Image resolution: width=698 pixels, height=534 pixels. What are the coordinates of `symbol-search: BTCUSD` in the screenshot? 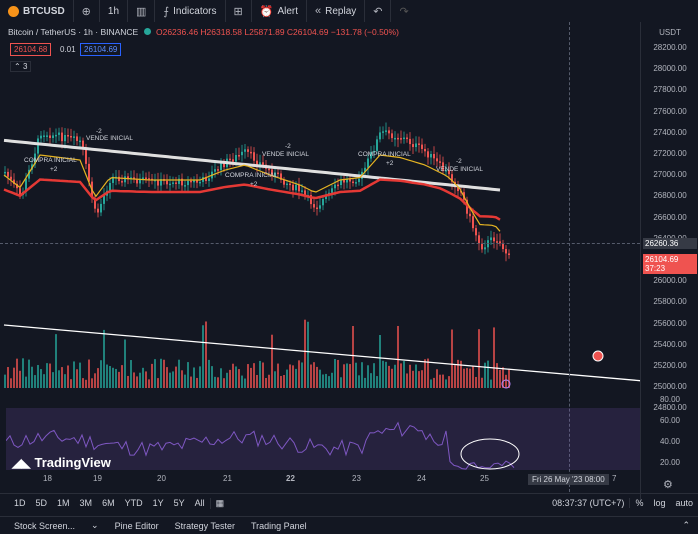 It's located at (37, 11).